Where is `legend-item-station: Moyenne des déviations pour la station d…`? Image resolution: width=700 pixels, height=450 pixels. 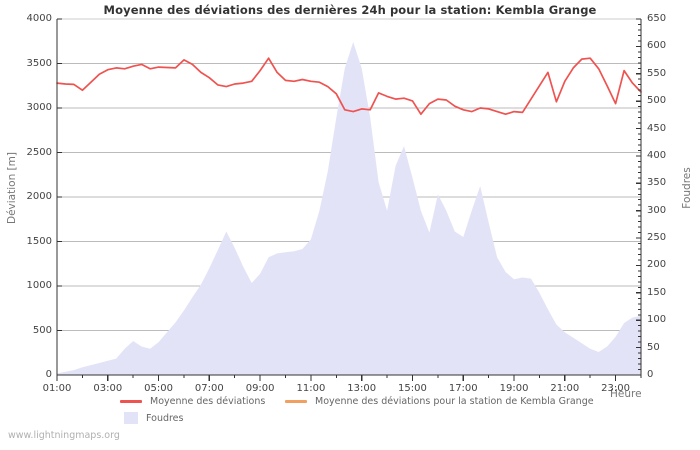 legend-item-station: Moyenne des déviations pour la station d… is located at coordinates (439, 401).